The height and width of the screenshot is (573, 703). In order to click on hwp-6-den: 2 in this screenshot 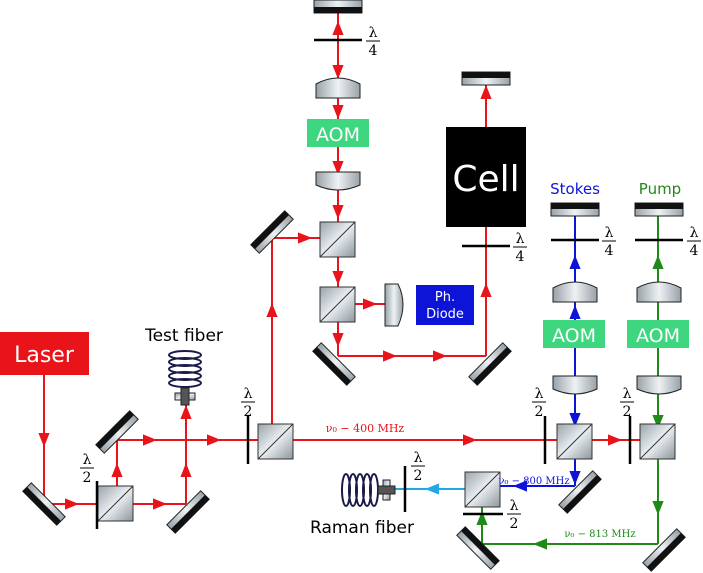, I will do `click(514, 524)`.